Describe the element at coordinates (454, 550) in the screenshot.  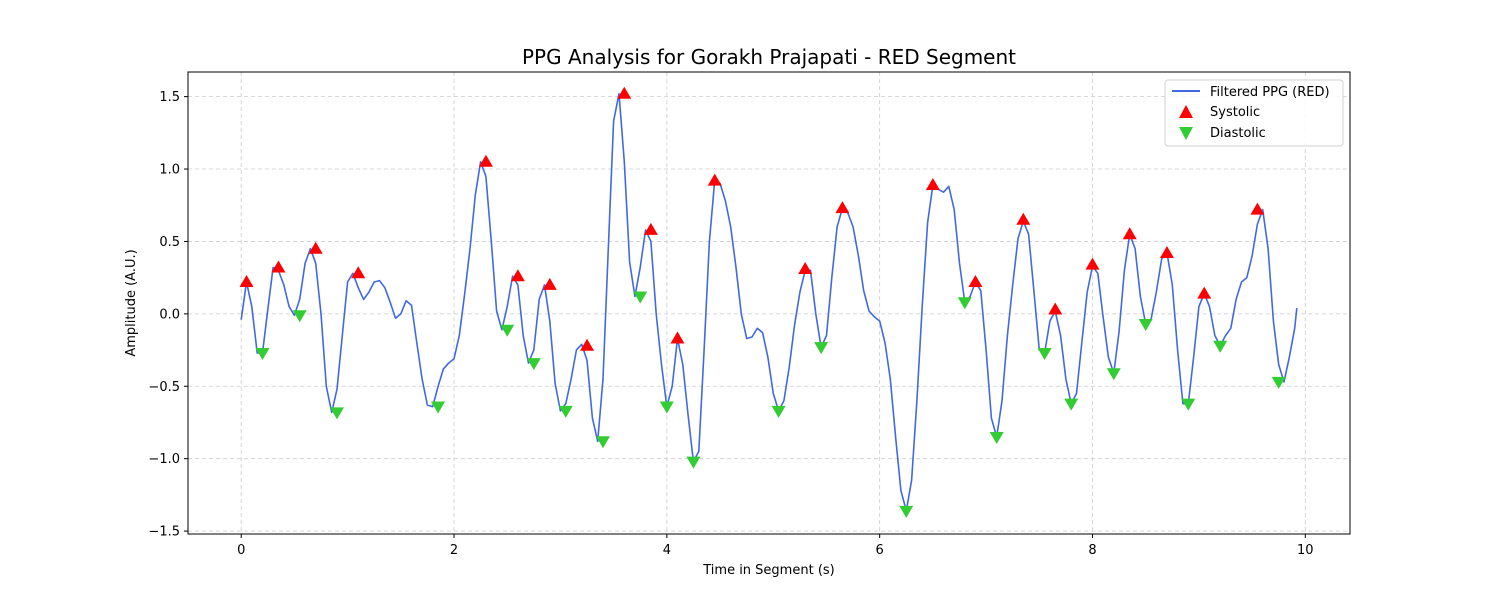
I see `x-tick-label: 2` at that location.